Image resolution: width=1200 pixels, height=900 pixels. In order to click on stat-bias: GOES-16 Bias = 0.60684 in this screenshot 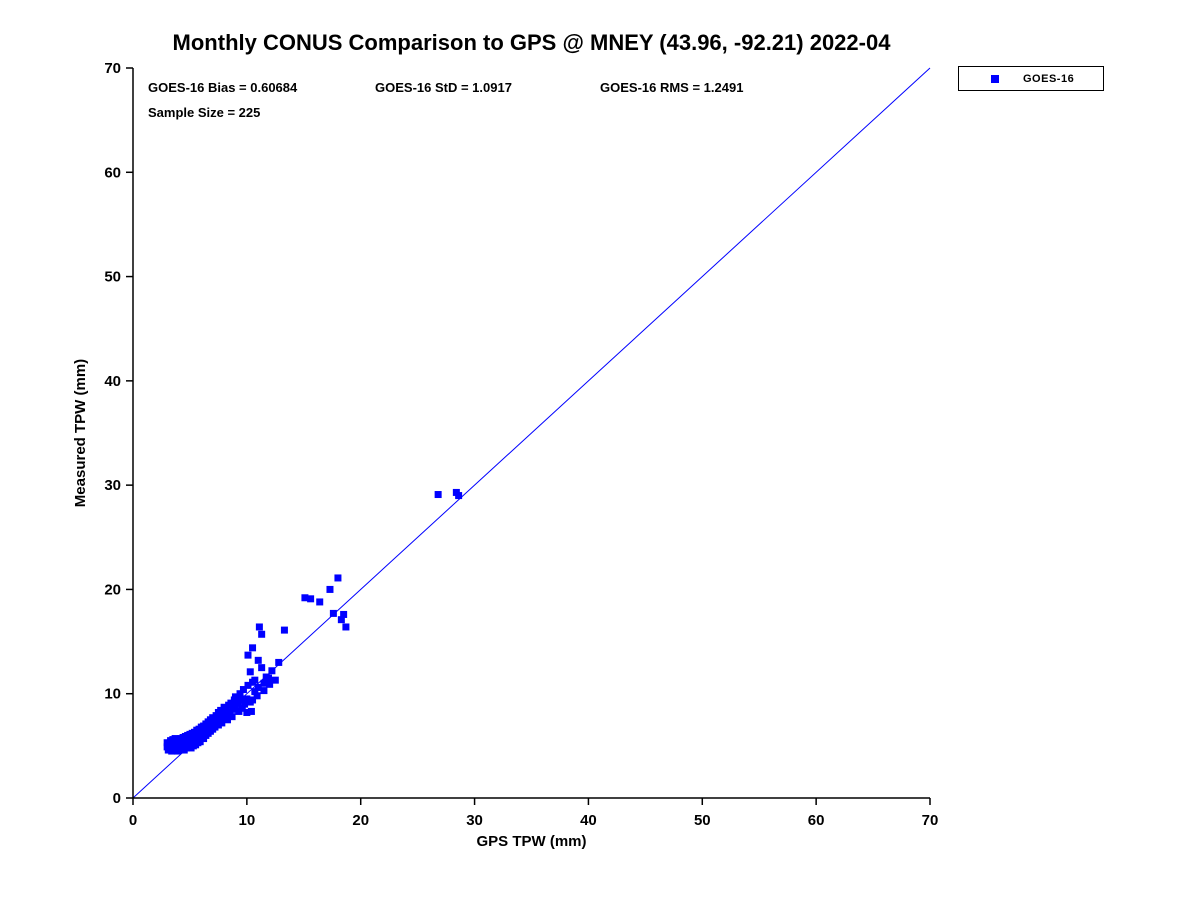, I will do `click(223, 87)`.